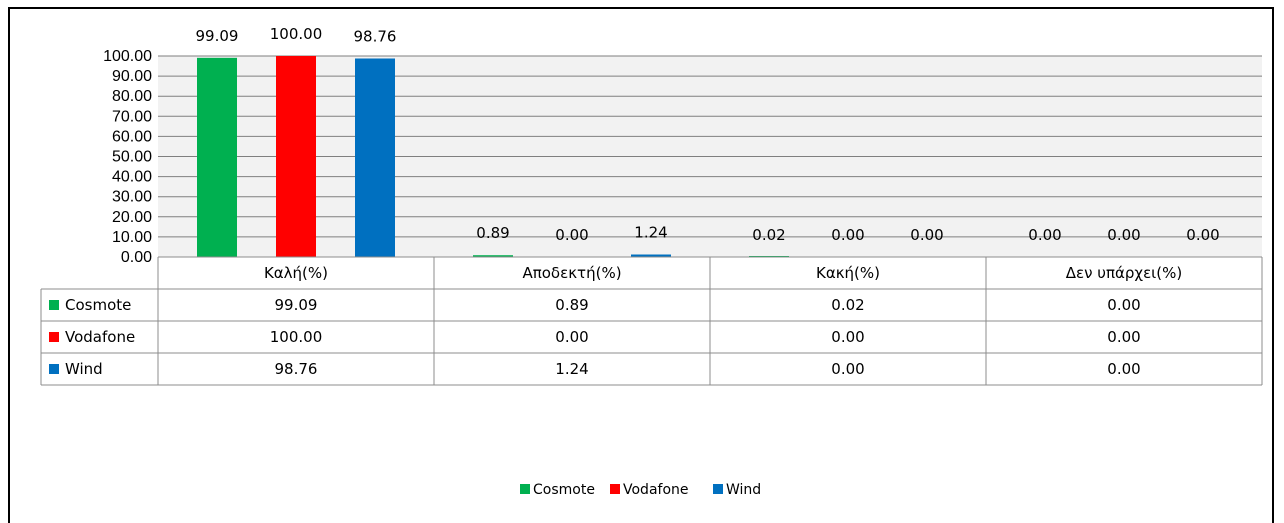  What do you see at coordinates (132, 237) in the screenshot?
I see `y-tick-label: 10.00` at bounding box center [132, 237].